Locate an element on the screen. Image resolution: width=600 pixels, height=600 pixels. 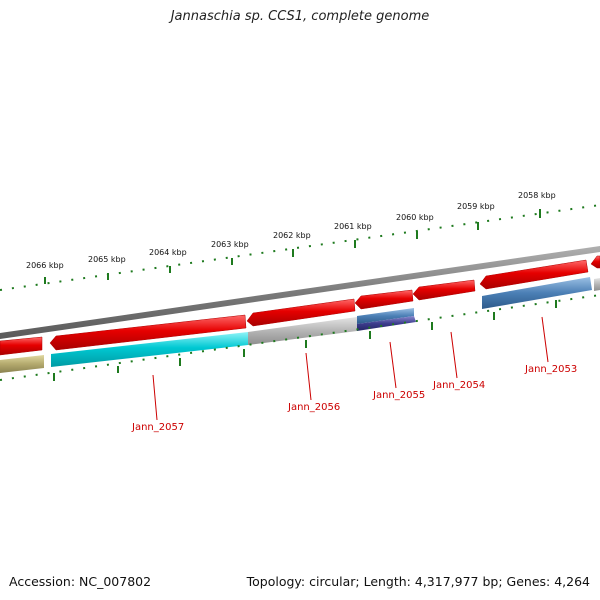
gene-block-navy is located at coordinates (386, 323).